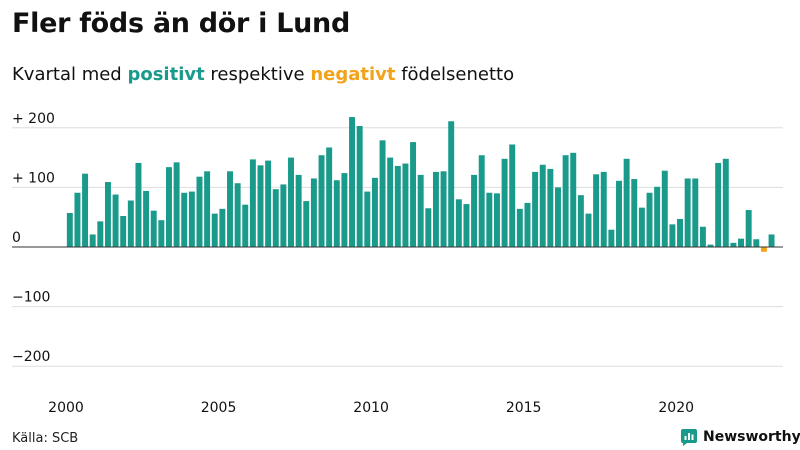  What do you see at coordinates (16, 238) in the screenshot?
I see `y-tick-label: 0` at bounding box center [16, 238].